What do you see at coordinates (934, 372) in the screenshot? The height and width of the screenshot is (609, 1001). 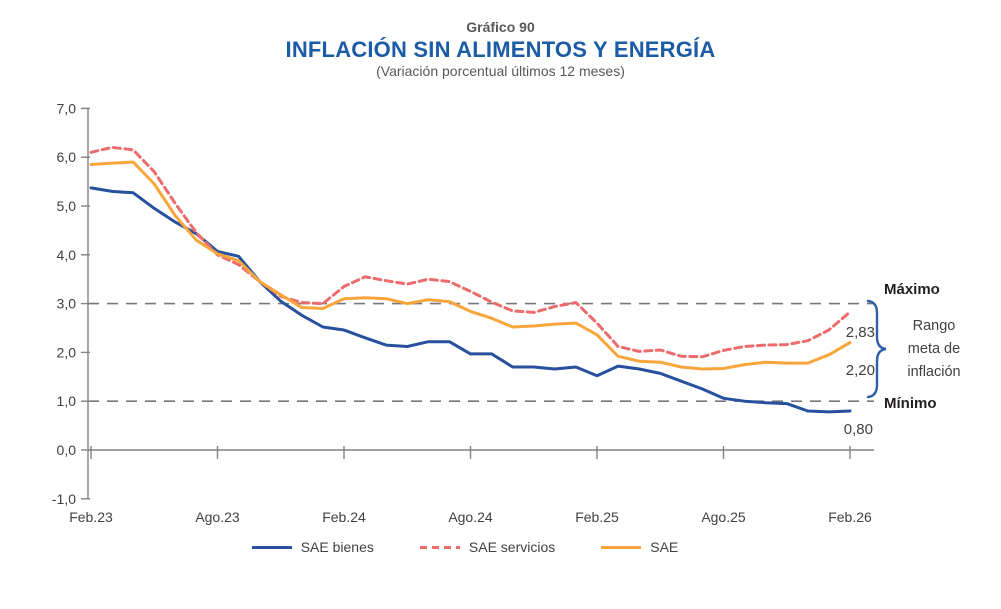 I see `target-range-line3: inflación` at bounding box center [934, 372].